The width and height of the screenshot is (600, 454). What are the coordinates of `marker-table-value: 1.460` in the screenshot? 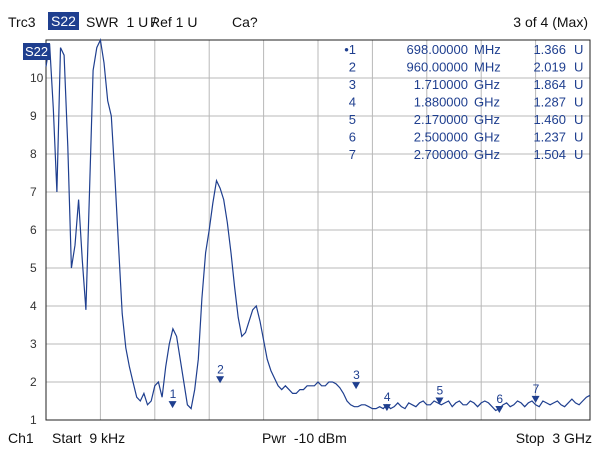 It's located at (549, 119).